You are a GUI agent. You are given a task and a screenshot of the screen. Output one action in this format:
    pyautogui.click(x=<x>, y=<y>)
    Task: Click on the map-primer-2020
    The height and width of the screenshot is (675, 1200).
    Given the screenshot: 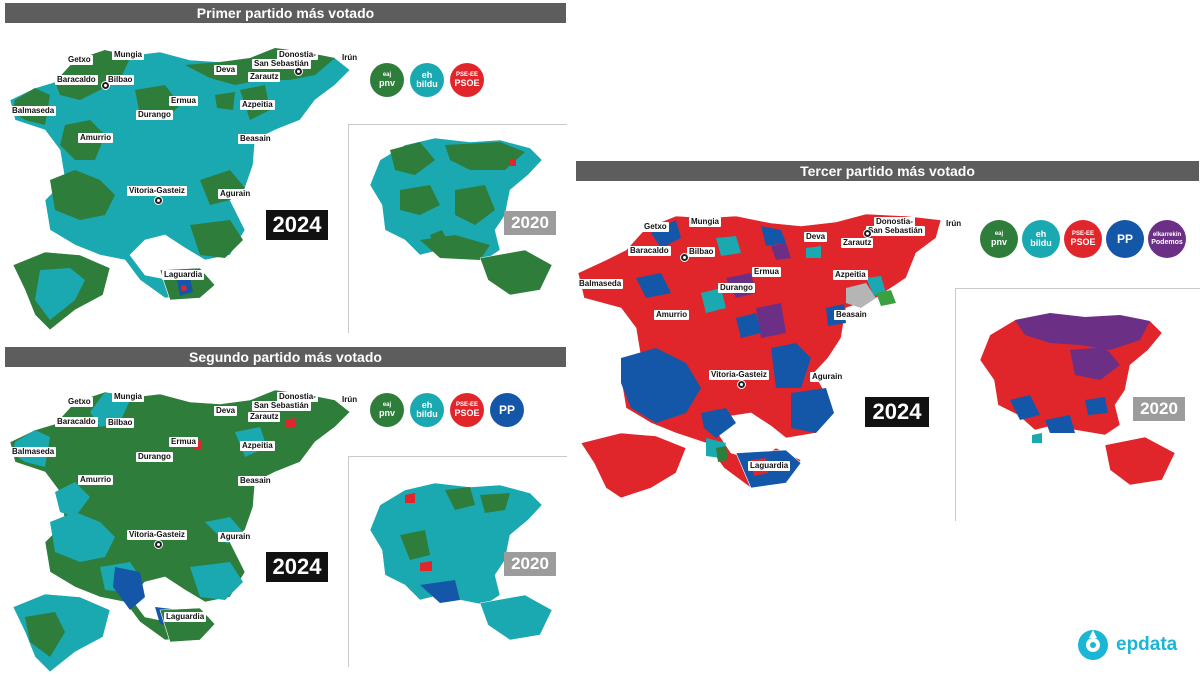 What is the action you would take?
    pyautogui.click(x=461, y=216)
    